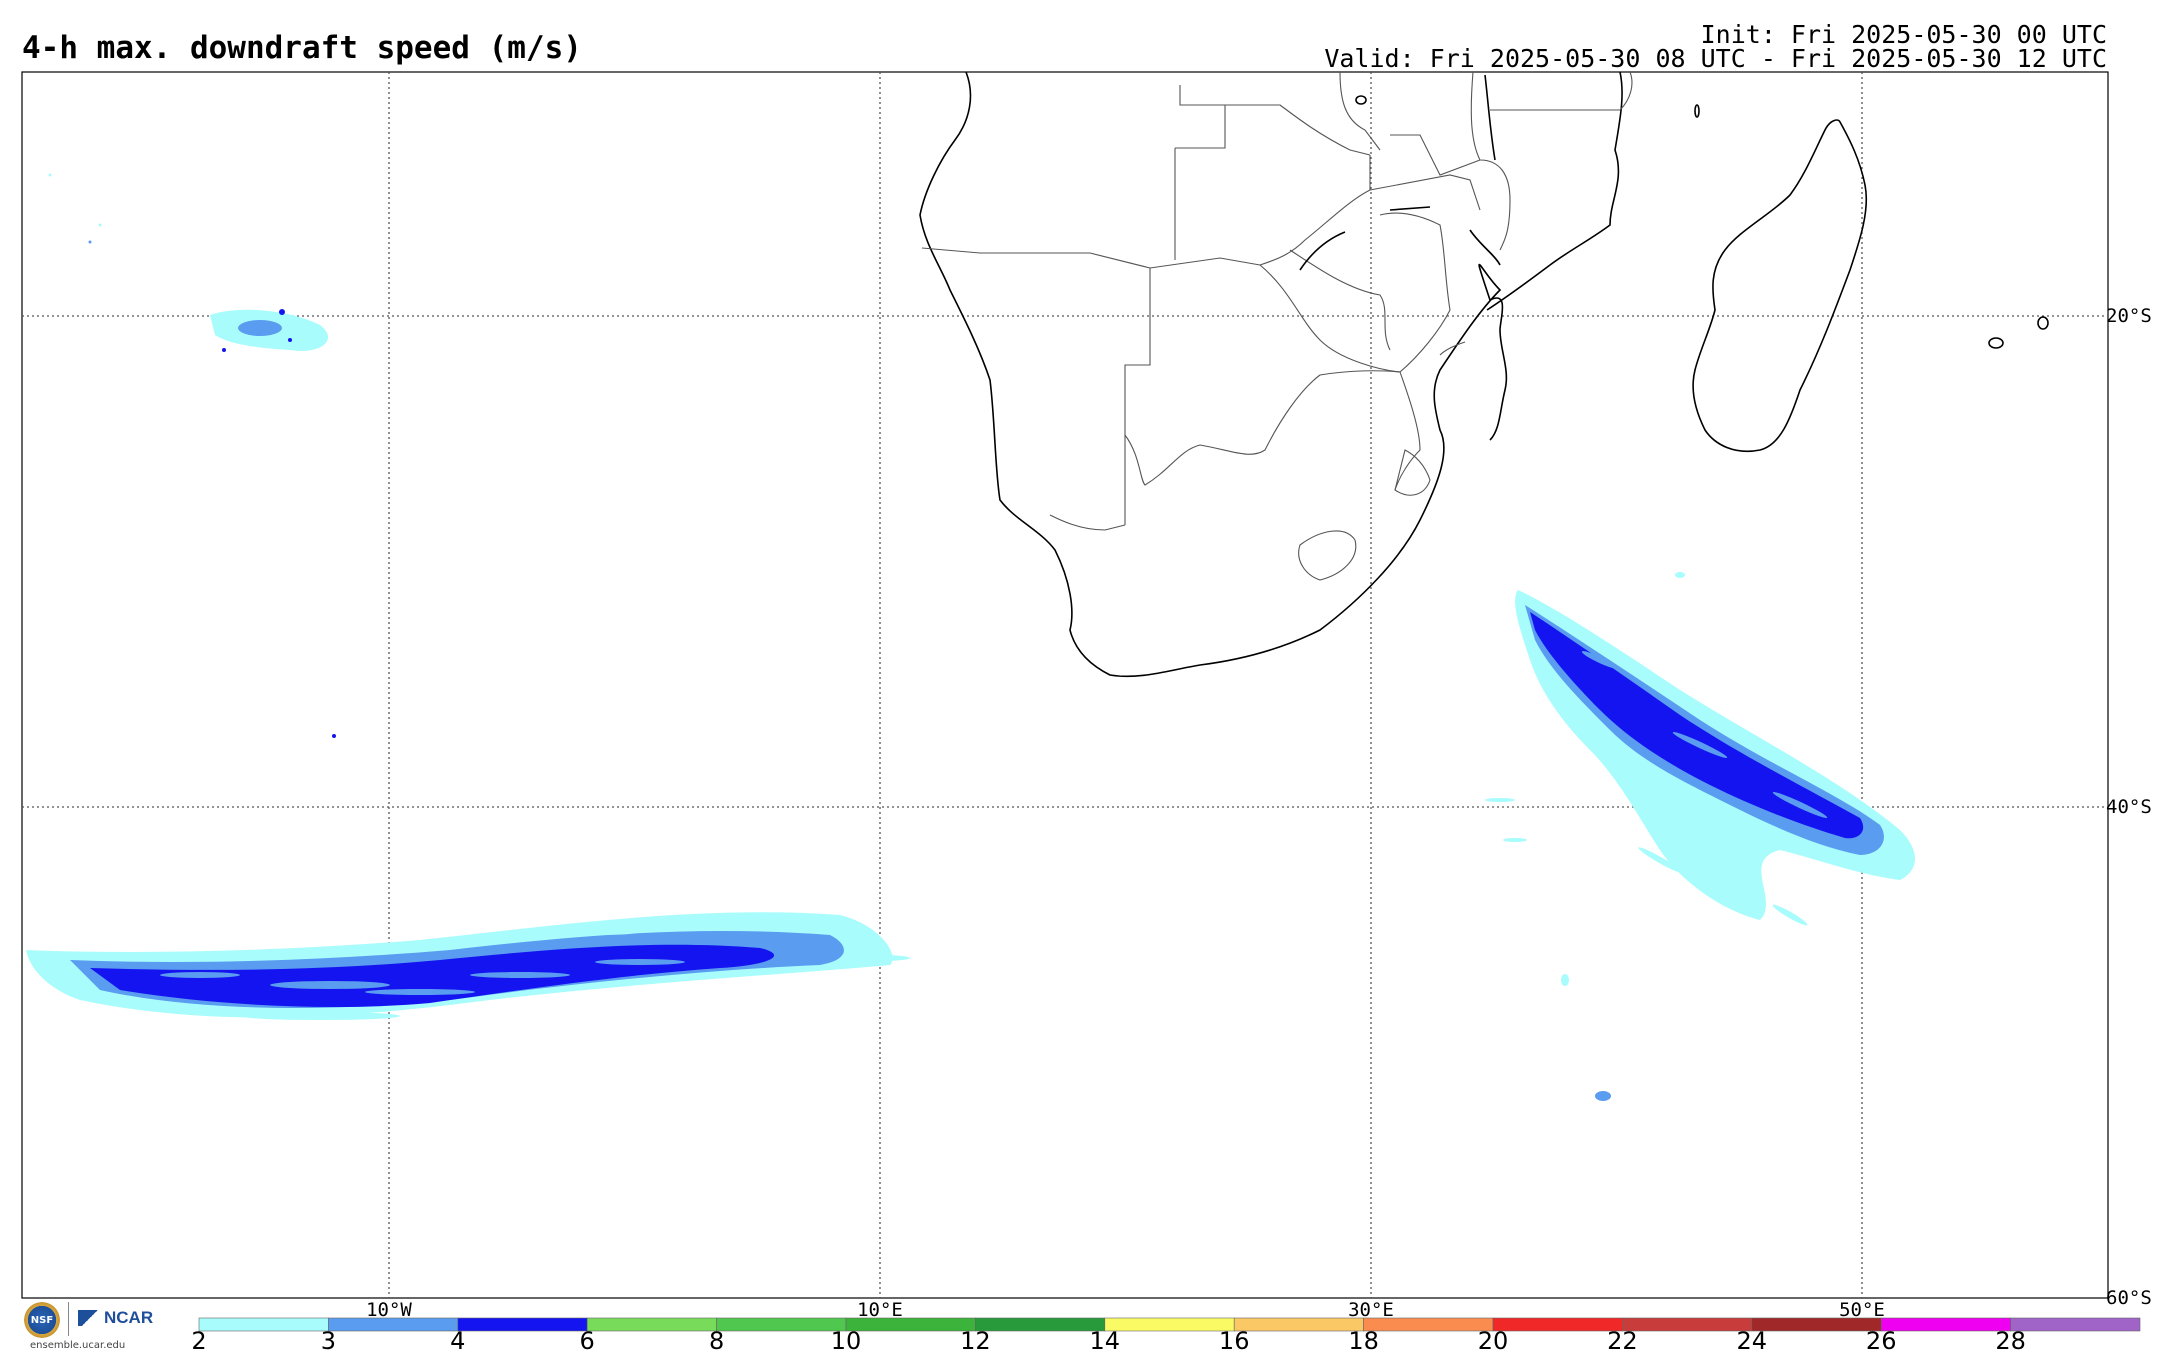 This screenshot has height=1354, width=2160. What do you see at coordinates (468, 966) in the screenshot?
I see `downdraft-band-atlantic` at bounding box center [468, 966].